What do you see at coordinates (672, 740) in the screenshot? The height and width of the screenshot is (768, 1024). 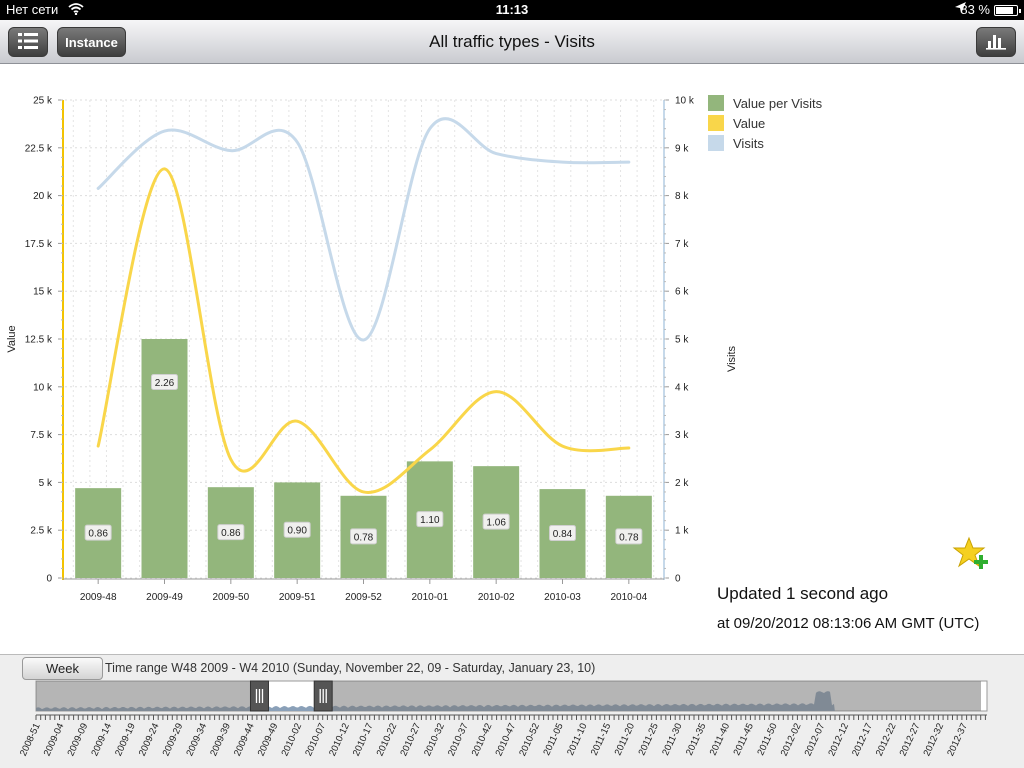 I see `navigator-axis-label: 2011-30` at bounding box center [672, 740].